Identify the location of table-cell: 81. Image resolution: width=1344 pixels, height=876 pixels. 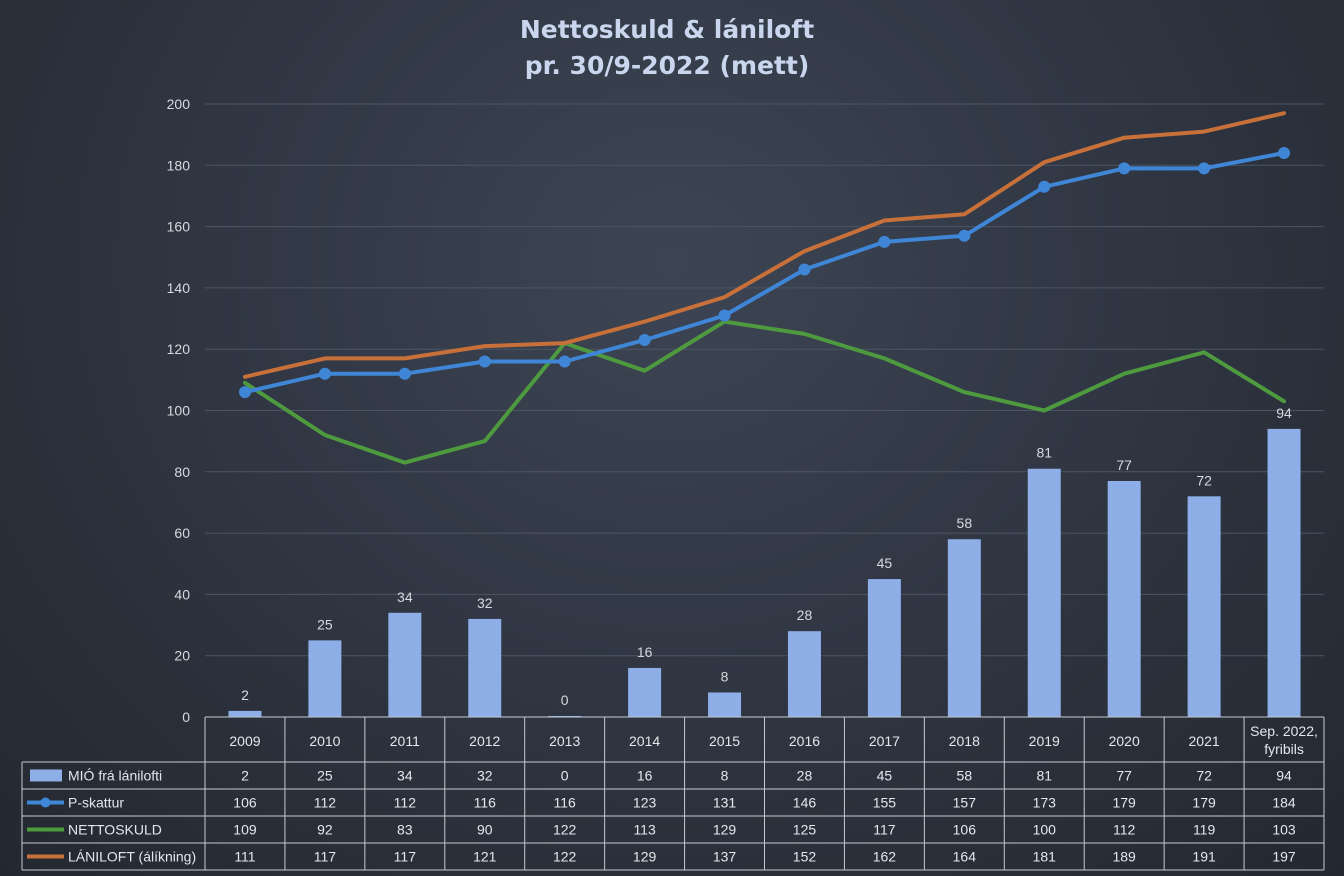
(1044, 776).